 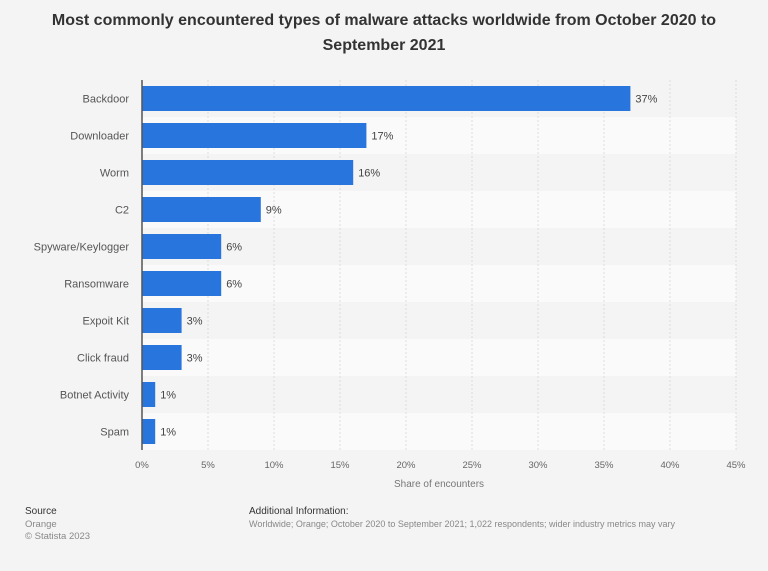 What do you see at coordinates (369, 174) in the screenshot?
I see `data-label: 16%` at bounding box center [369, 174].